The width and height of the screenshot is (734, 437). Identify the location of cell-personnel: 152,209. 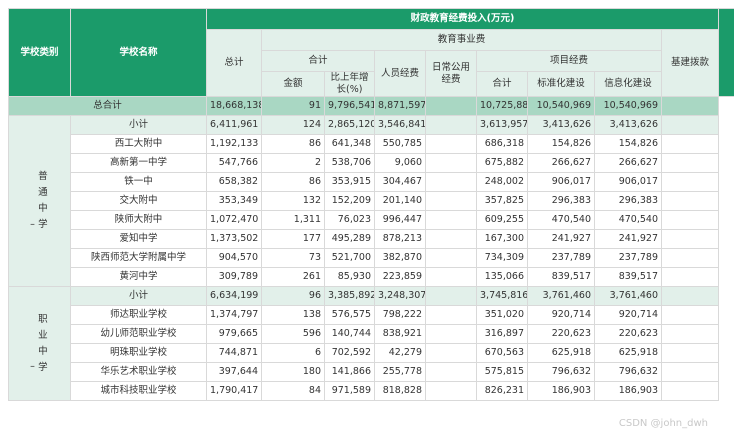
(349, 201).